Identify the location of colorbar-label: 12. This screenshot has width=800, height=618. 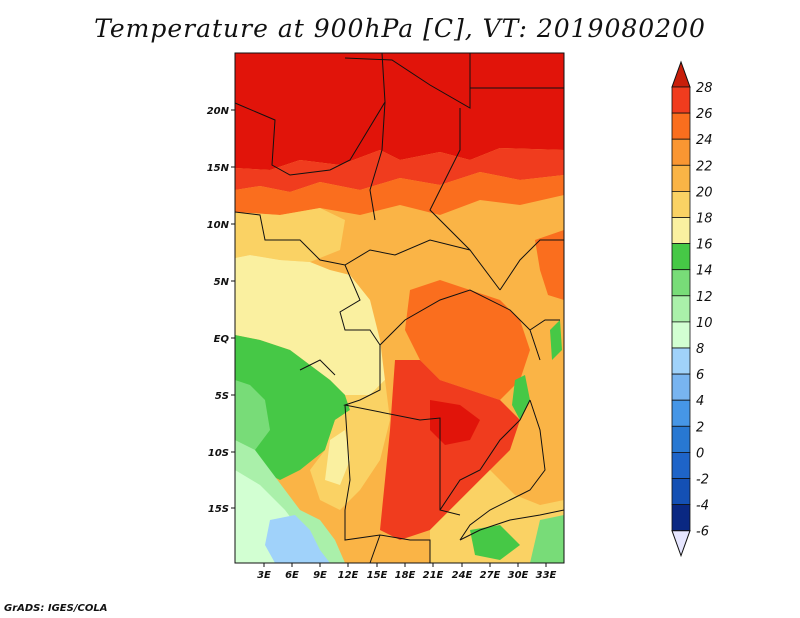
(704, 297).